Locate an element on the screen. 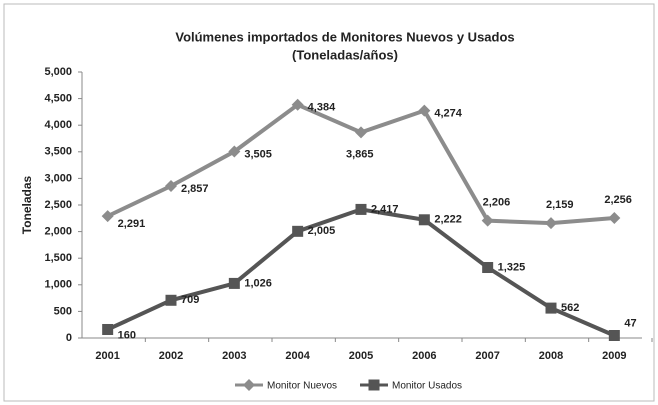  data-label: 4,384 is located at coordinates (322, 108).